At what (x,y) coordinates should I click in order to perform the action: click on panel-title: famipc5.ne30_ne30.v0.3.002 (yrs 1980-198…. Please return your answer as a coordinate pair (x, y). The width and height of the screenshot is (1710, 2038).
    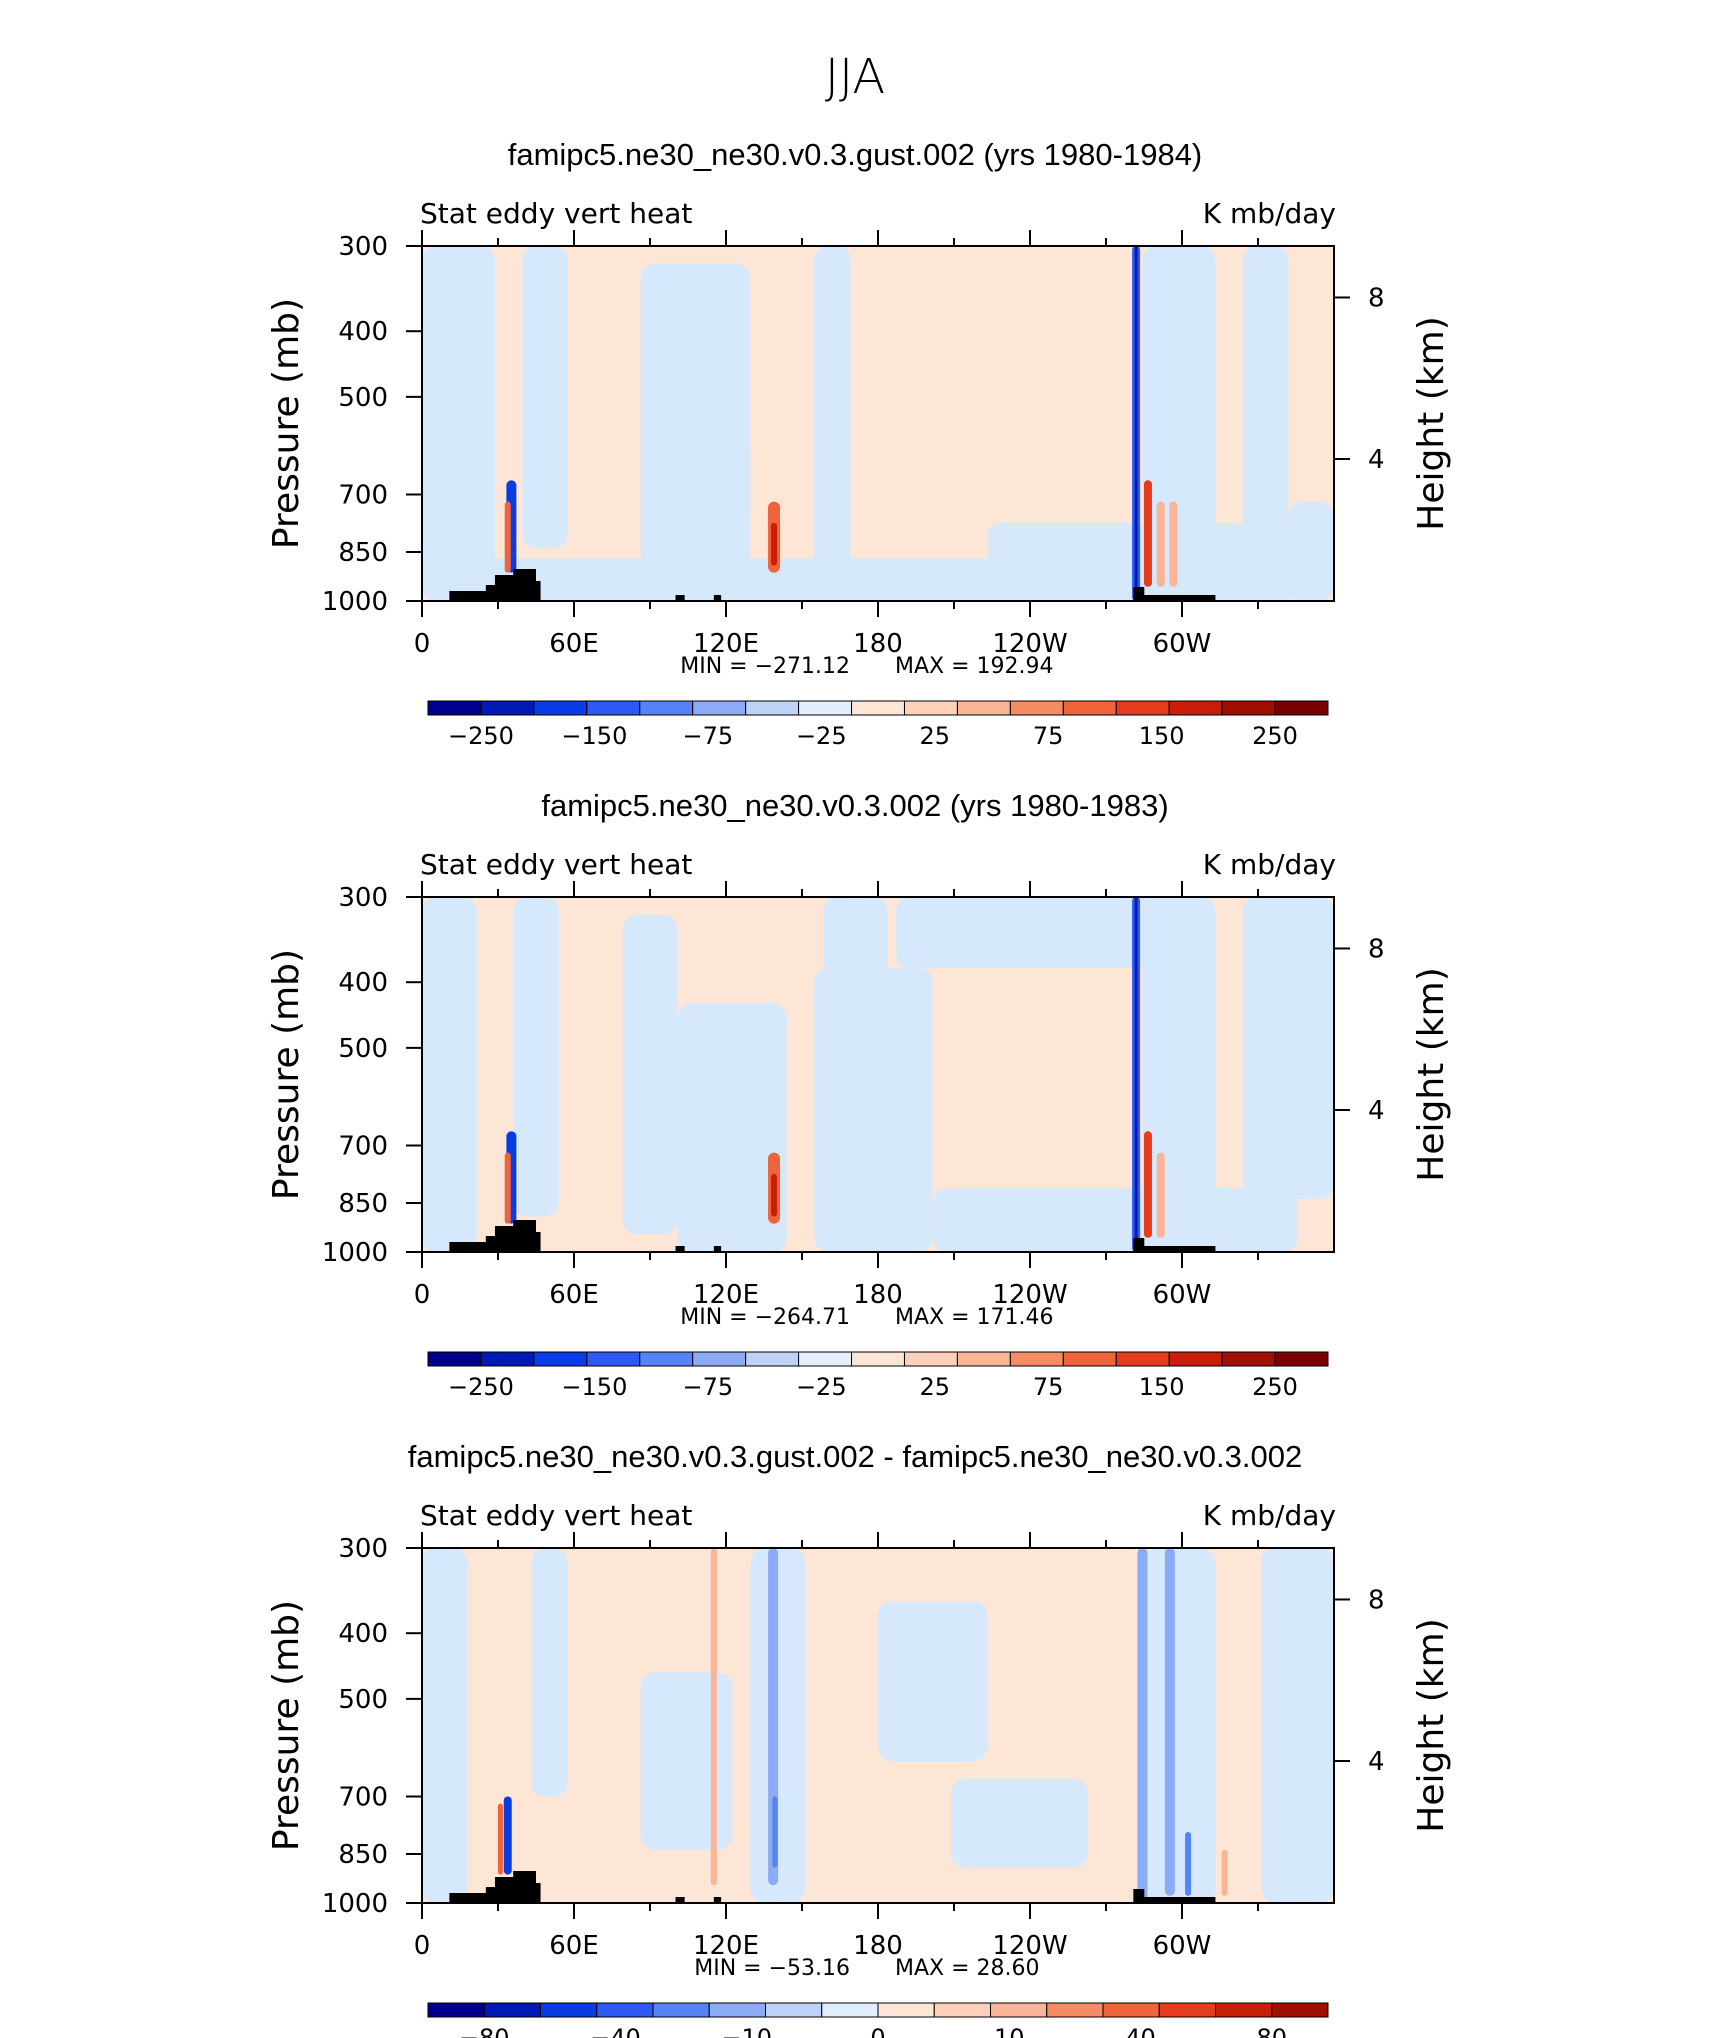
    Looking at the image, I should click on (854, 805).